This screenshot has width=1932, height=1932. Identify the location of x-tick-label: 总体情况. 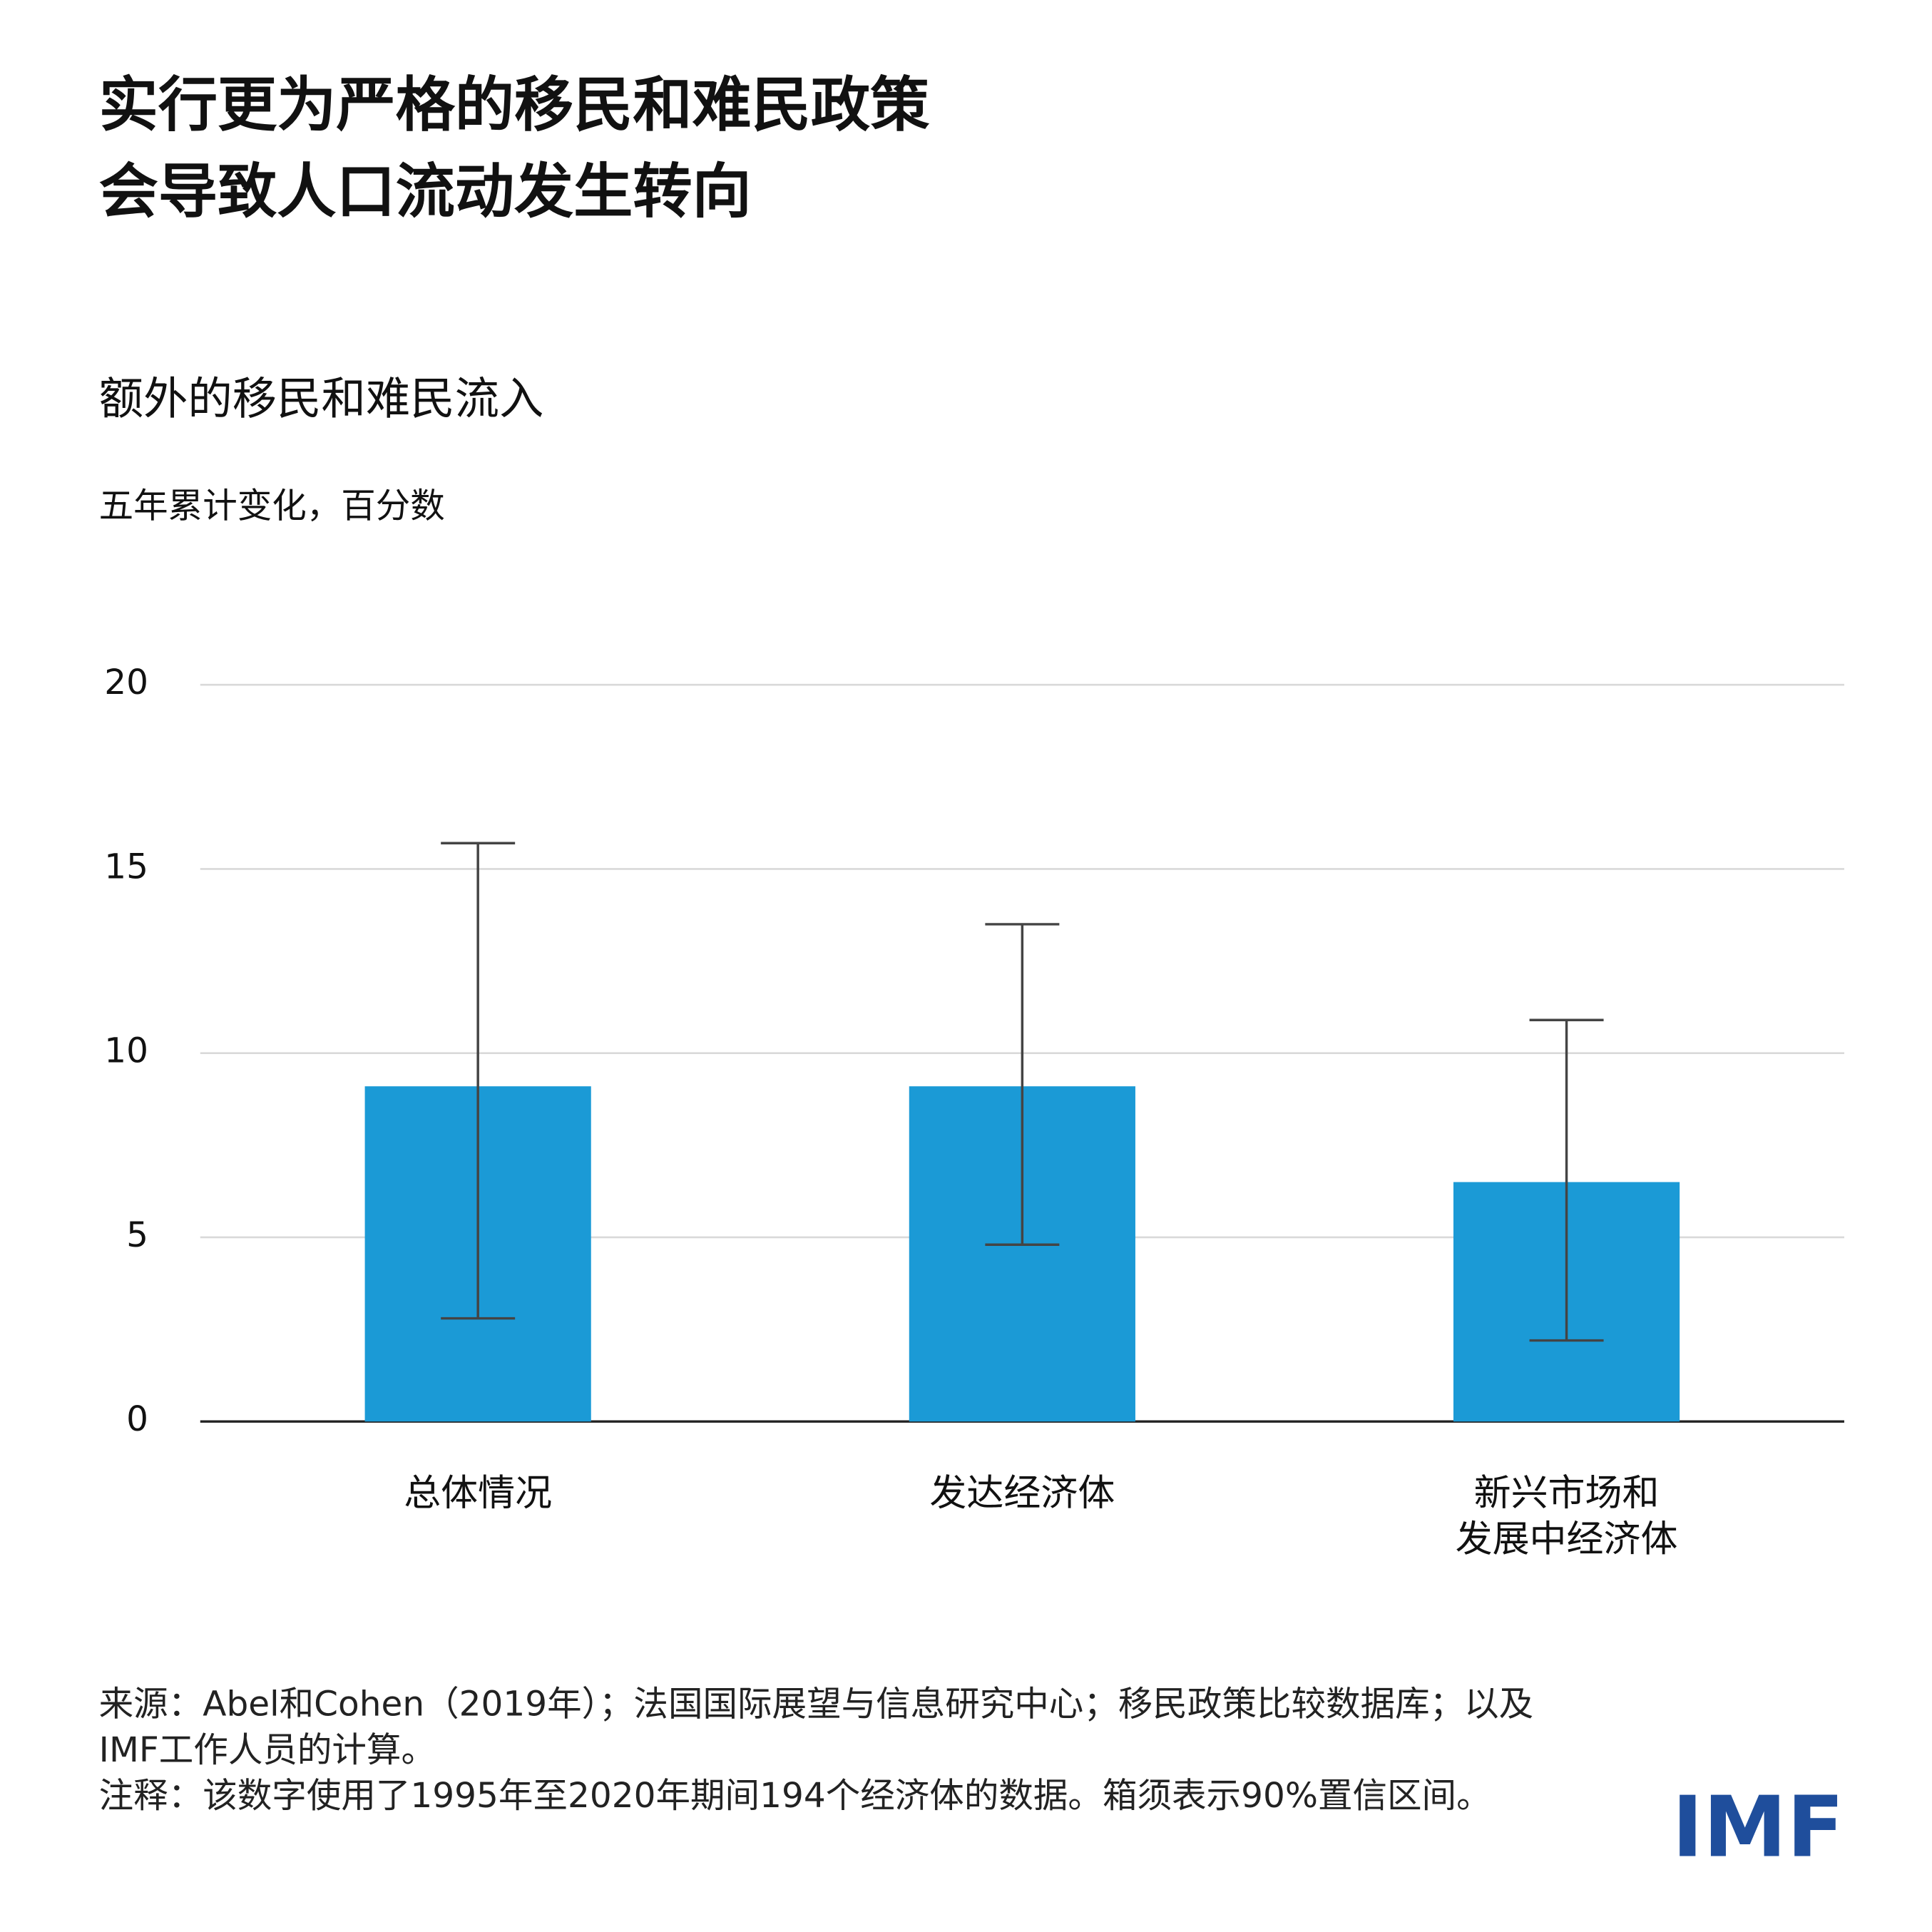
(478, 1494).